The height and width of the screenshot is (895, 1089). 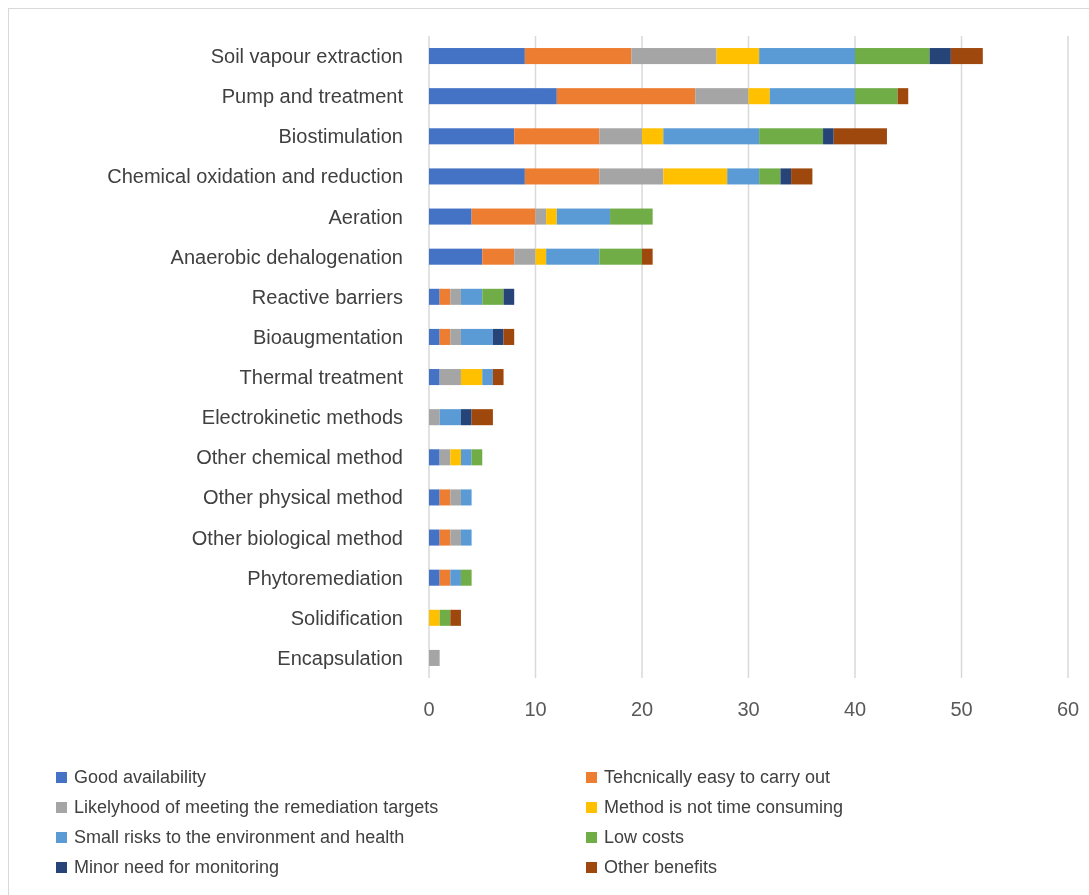 I want to click on y-tick-label: Chemical oxidation and reduction, so click(x=255, y=176).